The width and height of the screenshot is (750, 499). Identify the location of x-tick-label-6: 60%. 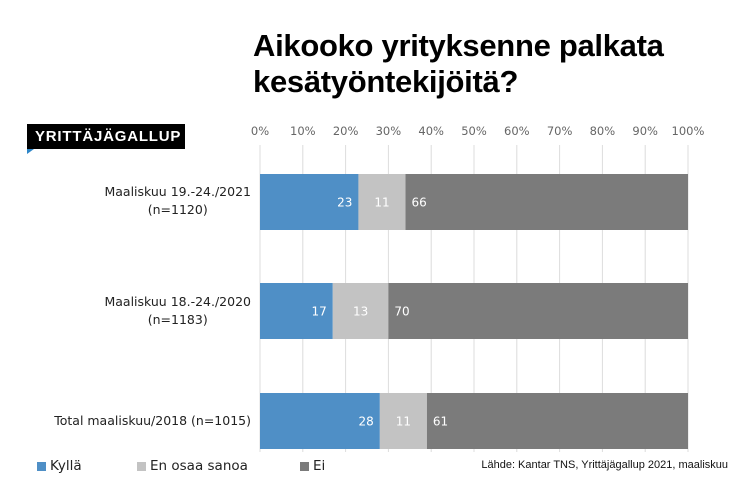
(517, 131).